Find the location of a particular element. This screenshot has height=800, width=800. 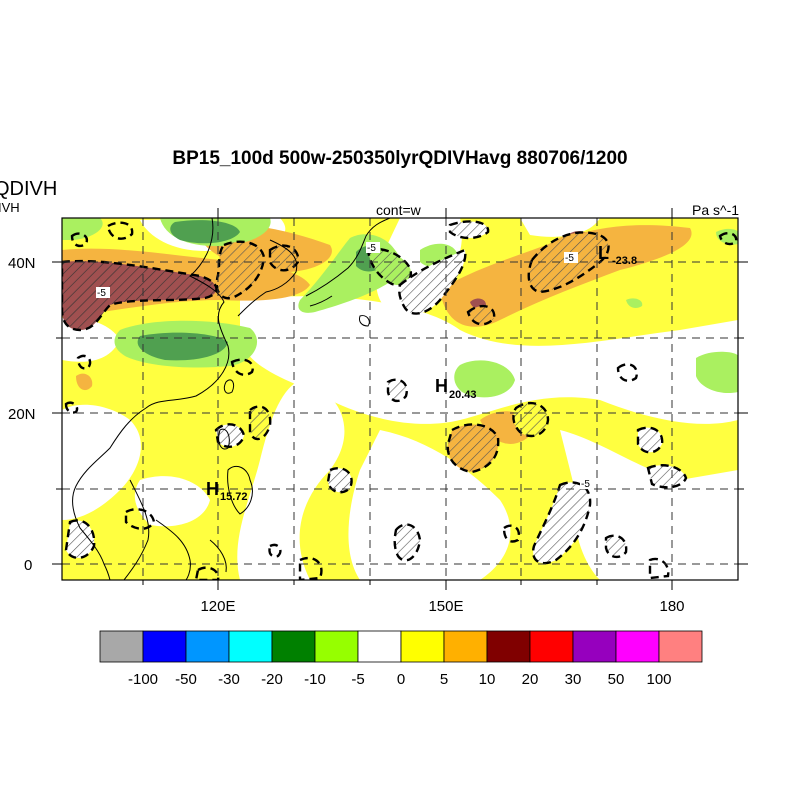

units-label: Pa s^-1 is located at coordinates (716, 210).